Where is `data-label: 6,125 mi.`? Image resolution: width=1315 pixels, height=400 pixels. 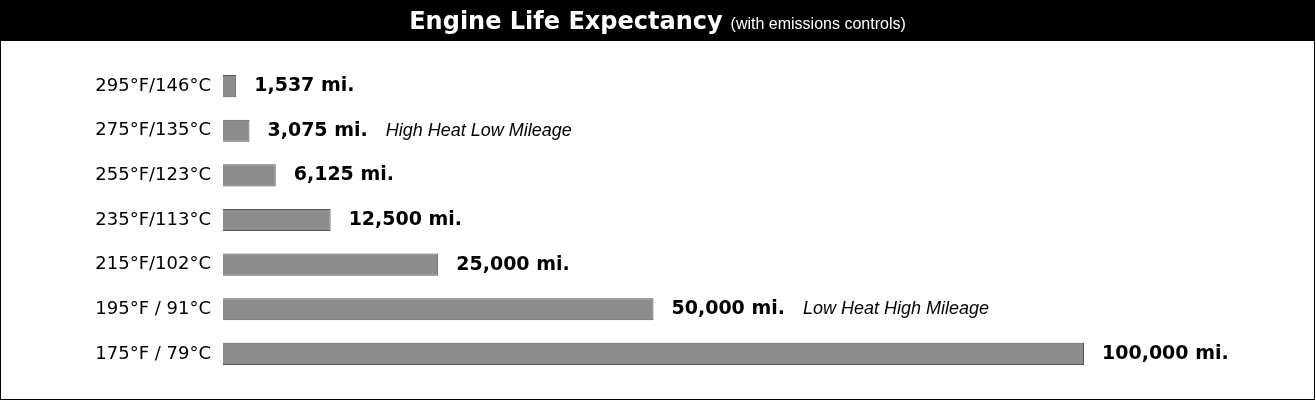 data-label: 6,125 mi. is located at coordinates (343, 173).